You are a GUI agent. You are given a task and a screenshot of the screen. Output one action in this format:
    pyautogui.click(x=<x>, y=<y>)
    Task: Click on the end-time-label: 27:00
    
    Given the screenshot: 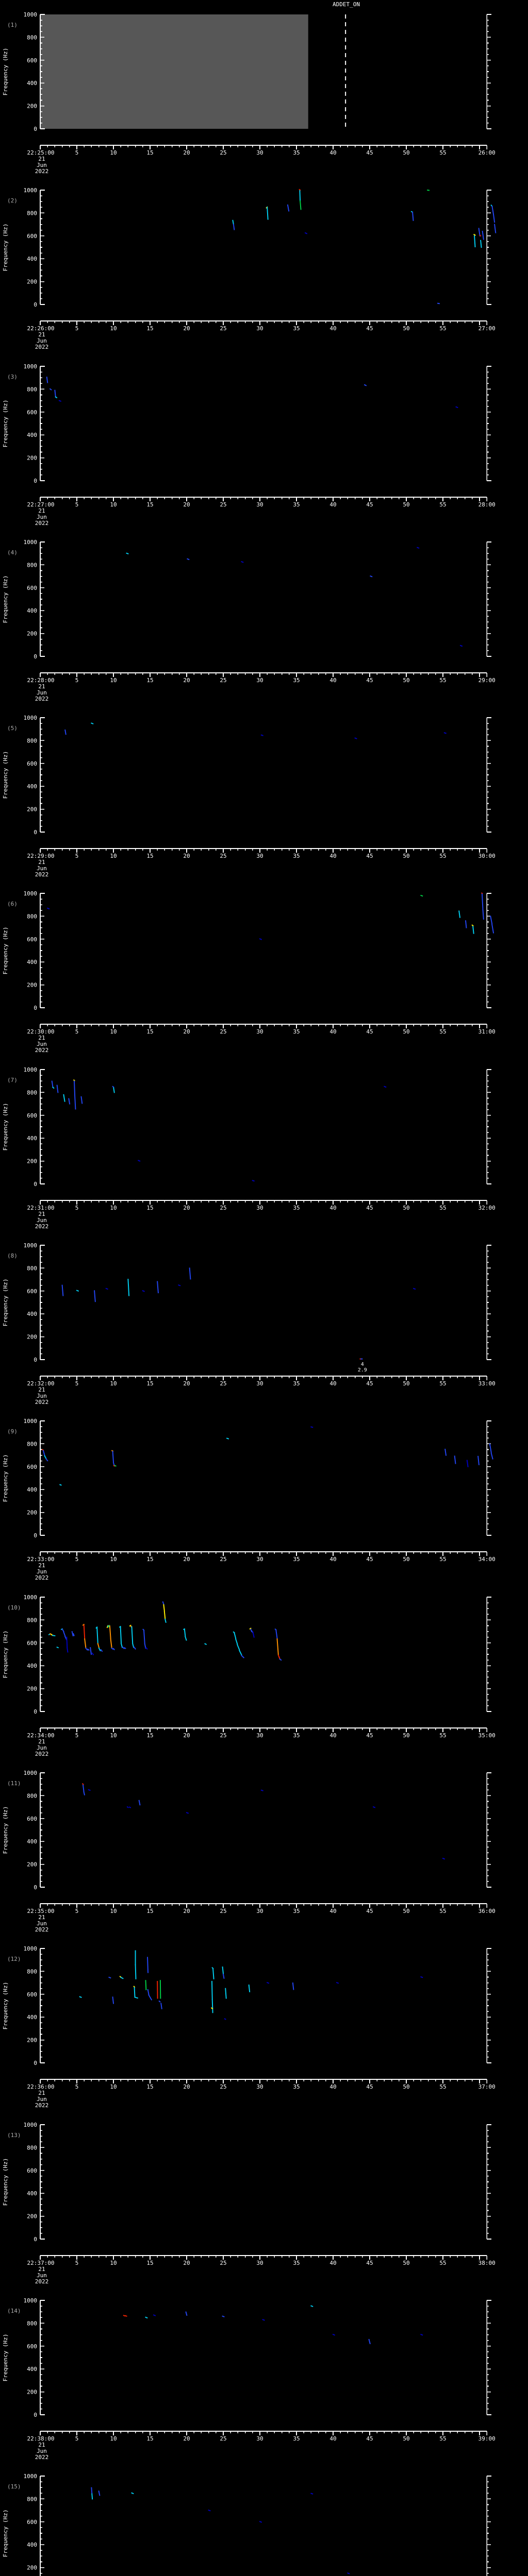 What is the action you would take?
    pyautogui.click(x=487, y=328)
    